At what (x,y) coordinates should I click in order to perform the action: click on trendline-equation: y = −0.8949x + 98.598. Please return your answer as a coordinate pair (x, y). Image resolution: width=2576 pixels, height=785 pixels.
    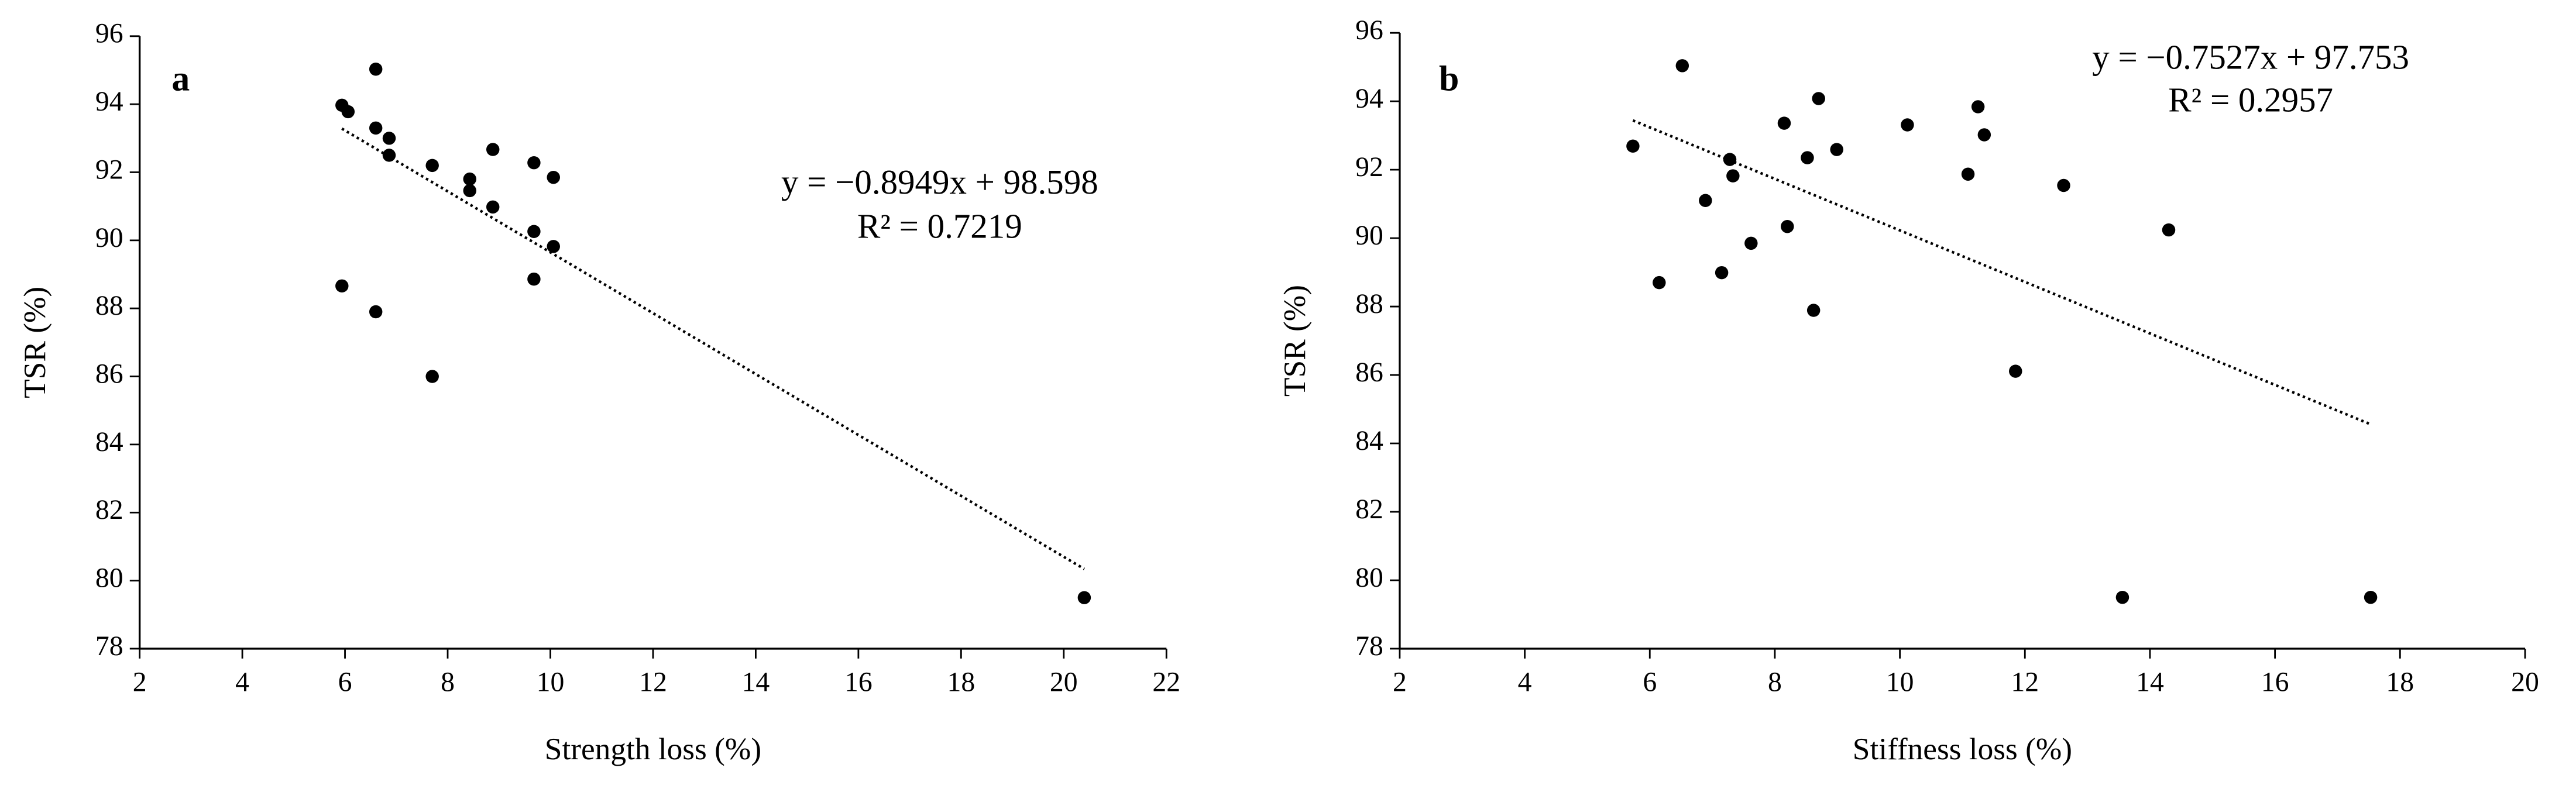
    Looking at the image, I should click on (939, 182).